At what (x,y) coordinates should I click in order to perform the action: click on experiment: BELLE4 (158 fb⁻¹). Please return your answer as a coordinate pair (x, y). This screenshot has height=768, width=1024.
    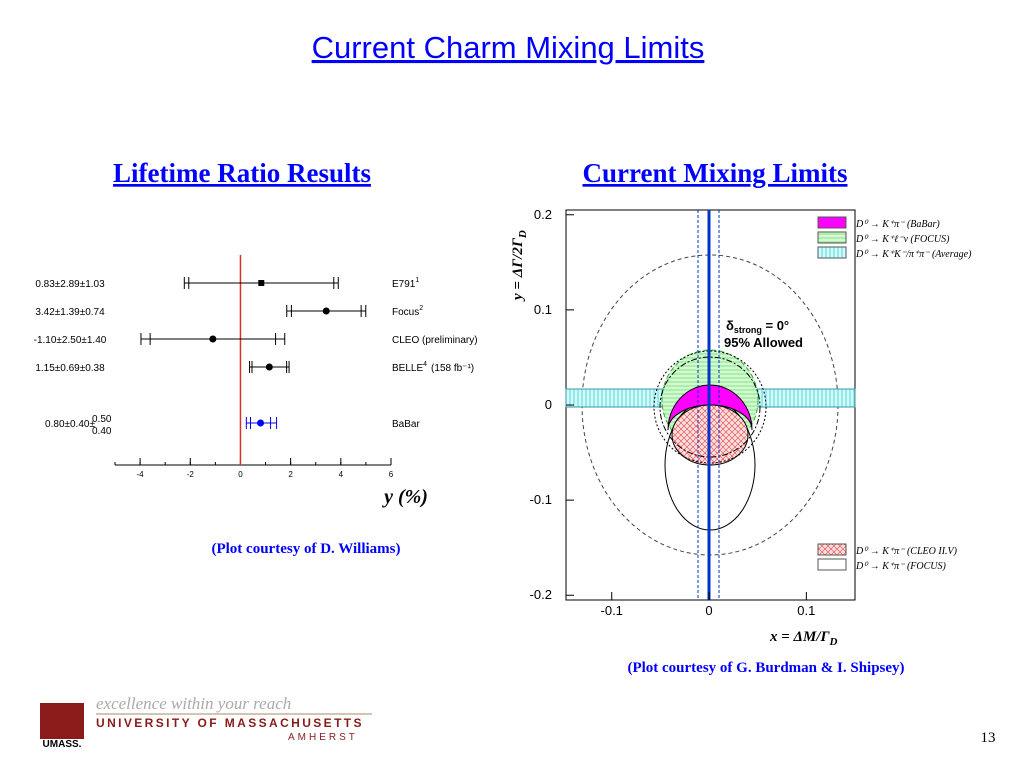
    Looking at the image, I should click on (433, 367).